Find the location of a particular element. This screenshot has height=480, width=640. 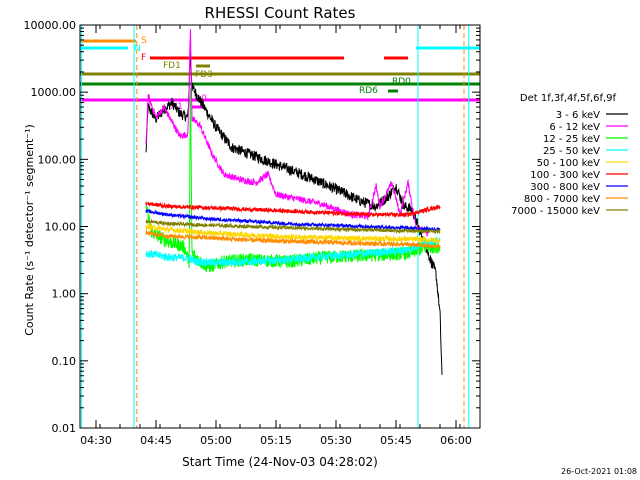

legend-label: 25 - 50 keV is located at coordinates (571, 151).